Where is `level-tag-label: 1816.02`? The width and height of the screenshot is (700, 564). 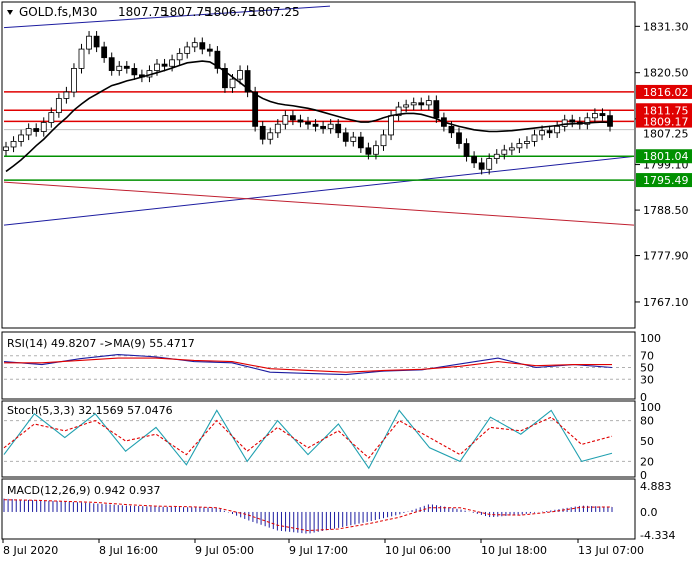
level-tag-label: 1816.02 is located at coordinates (666, 92).